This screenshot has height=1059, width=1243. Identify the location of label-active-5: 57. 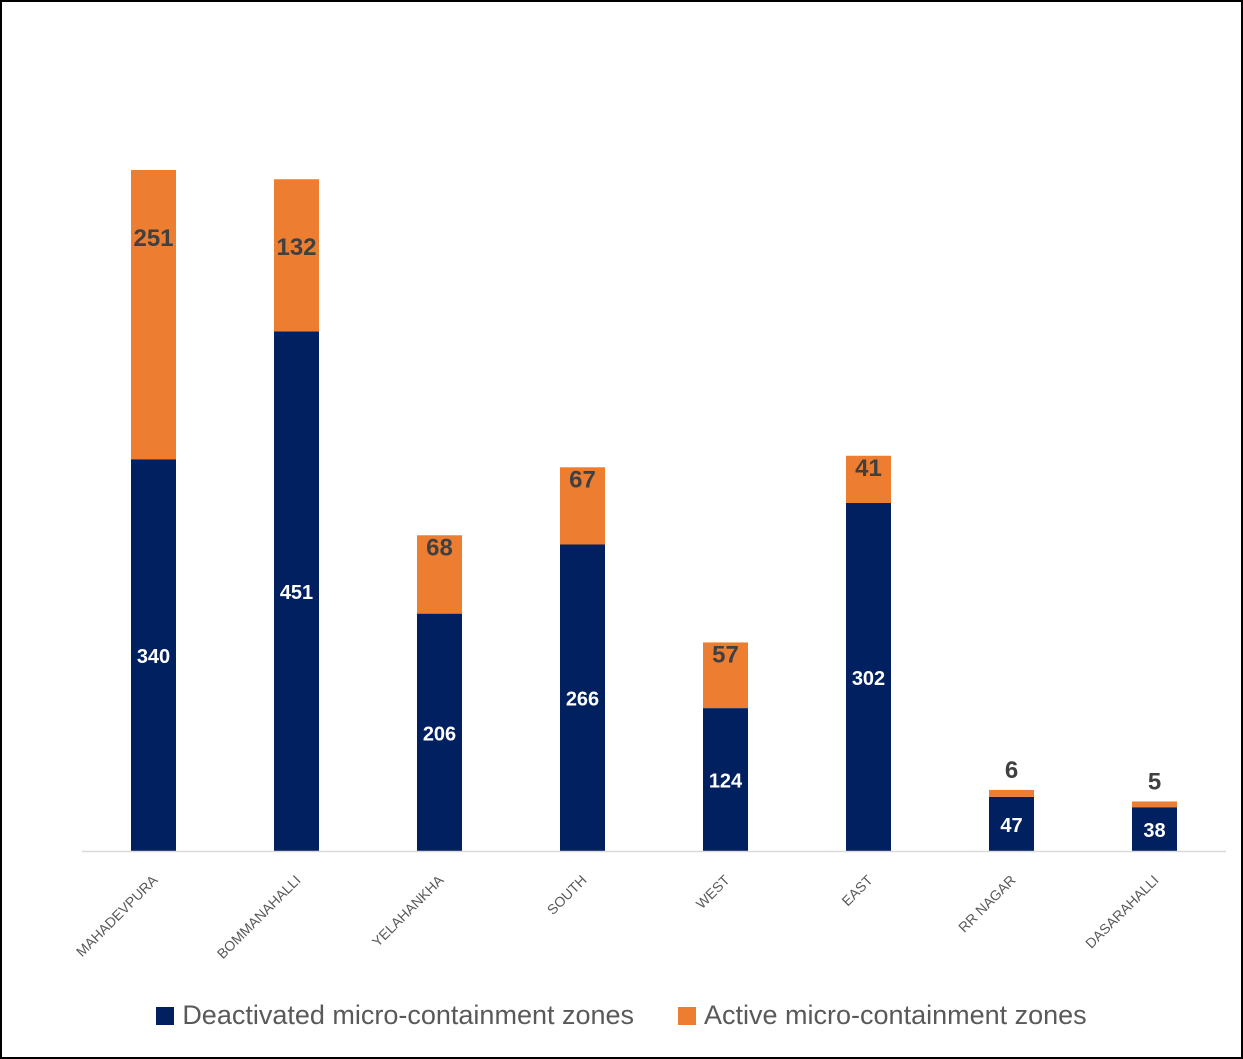
(725, 654).